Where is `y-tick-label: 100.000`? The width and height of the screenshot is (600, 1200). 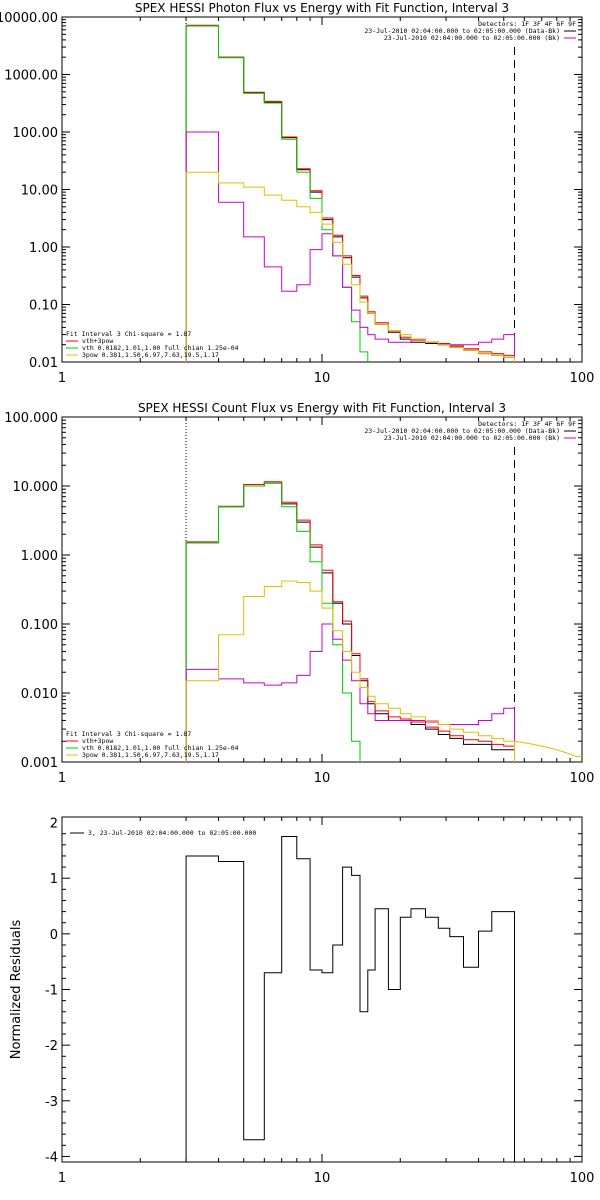 y-tick-label: 100.000 is located at coordinates (31, 418).